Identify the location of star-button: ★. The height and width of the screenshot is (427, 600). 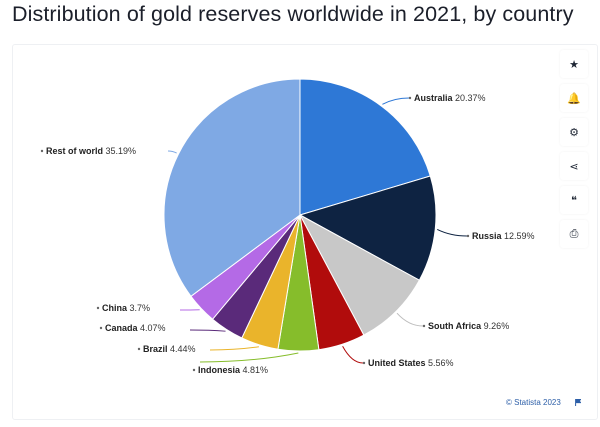
(574, 64).